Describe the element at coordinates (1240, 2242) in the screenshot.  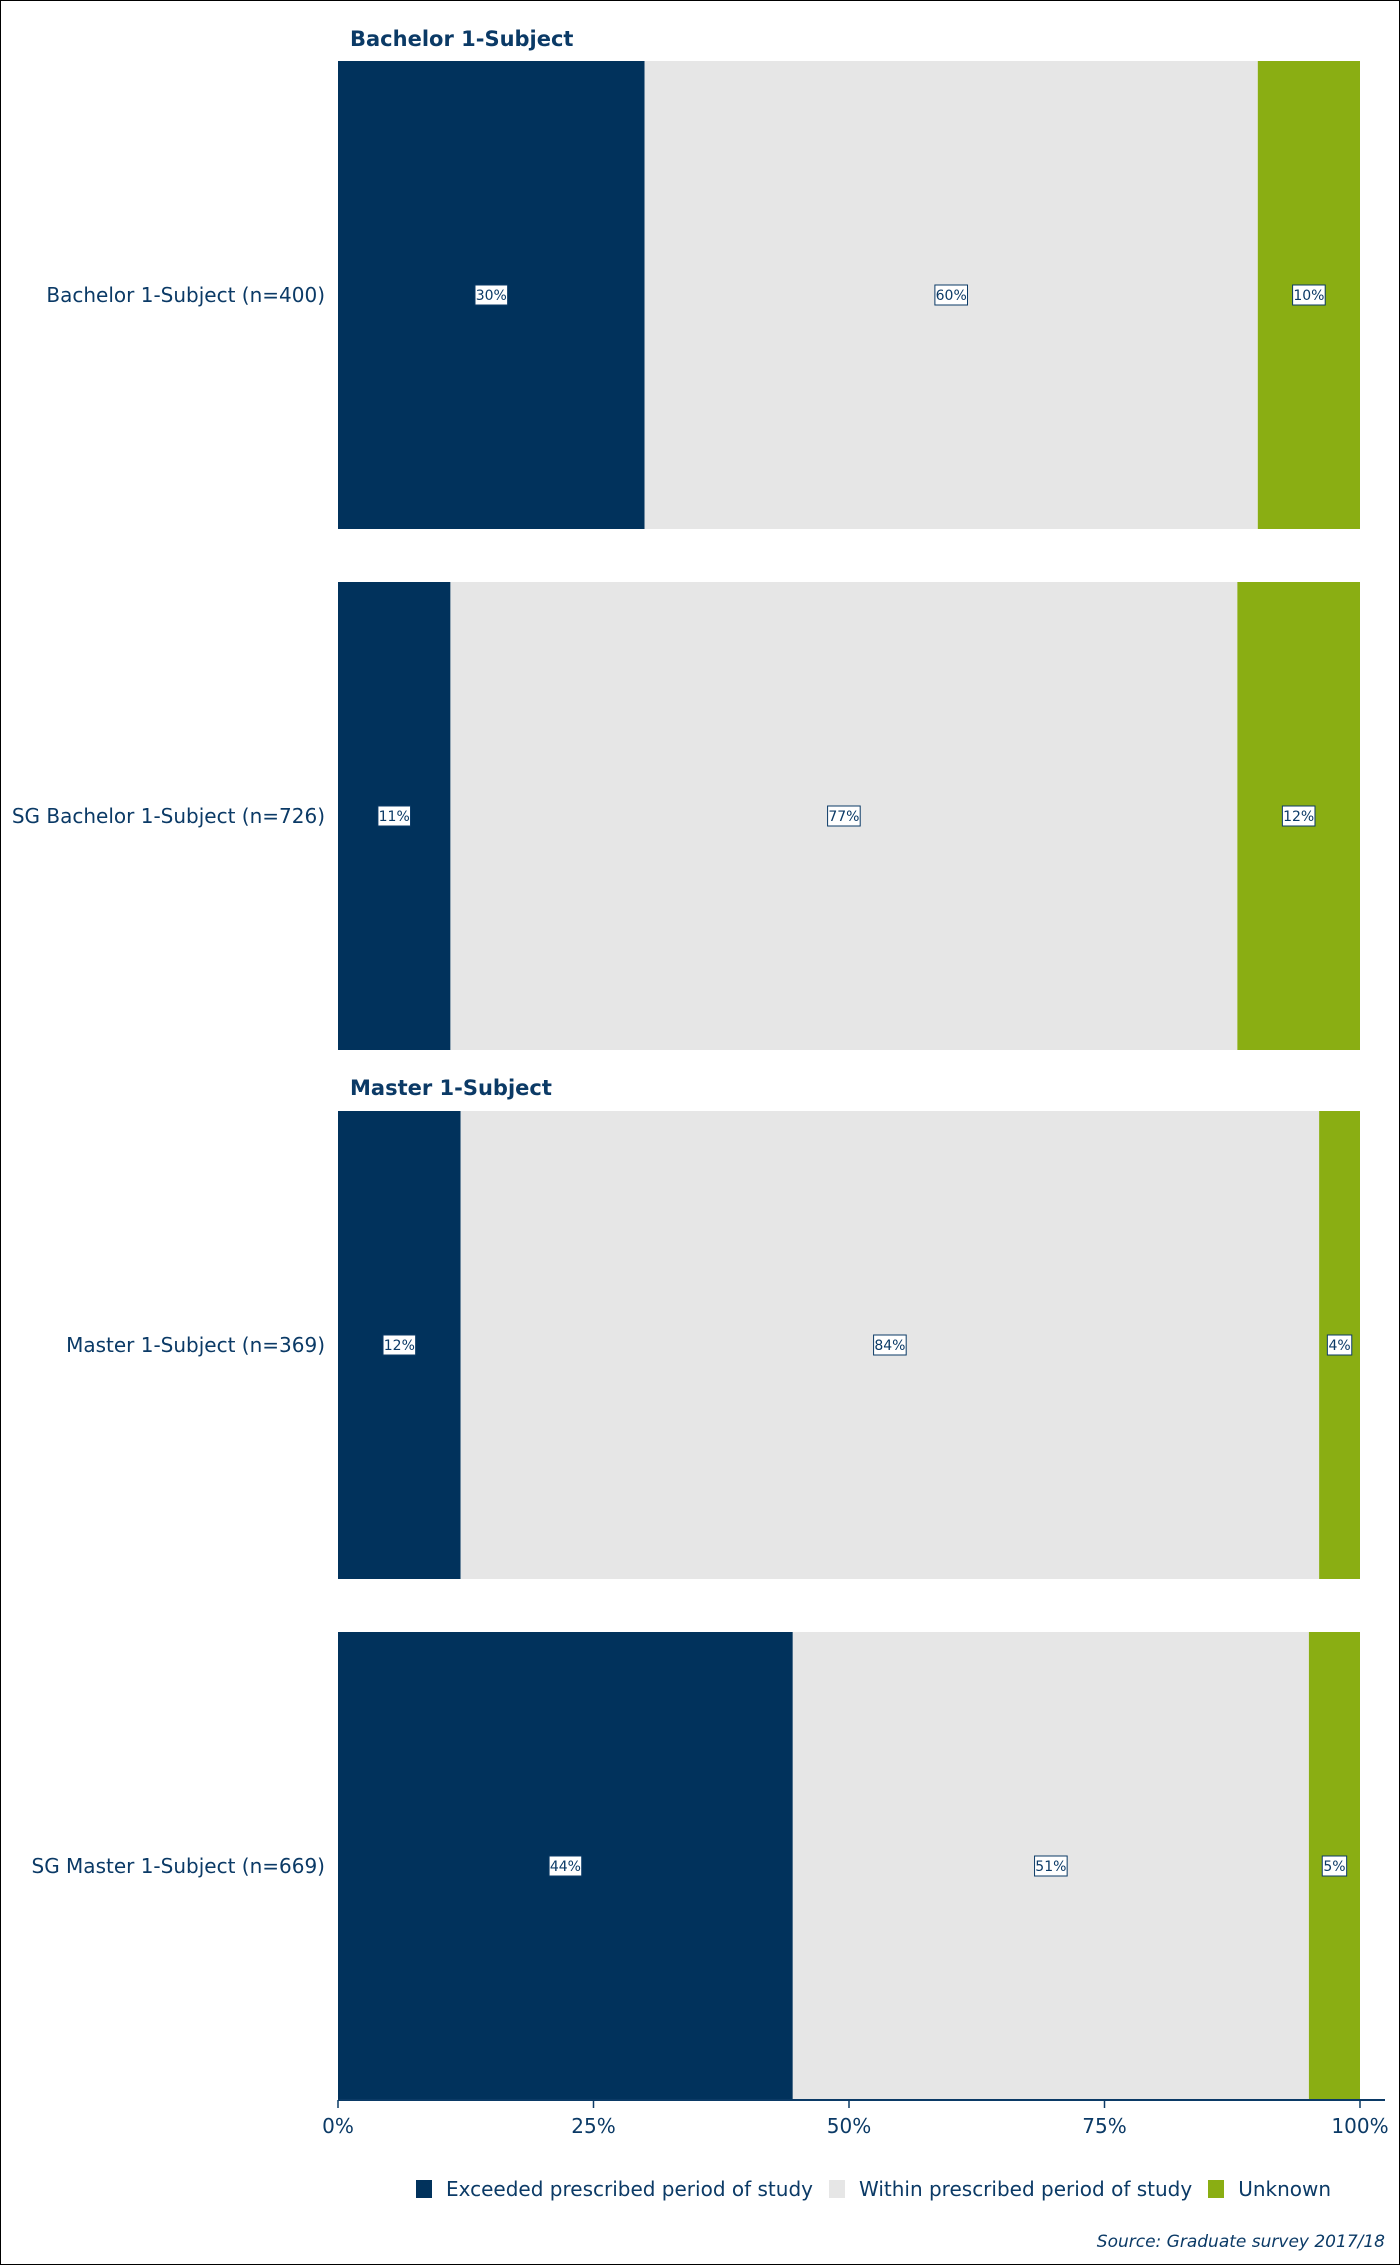
I see `source-note: Source: Graduate survey 2017/18` at that location.